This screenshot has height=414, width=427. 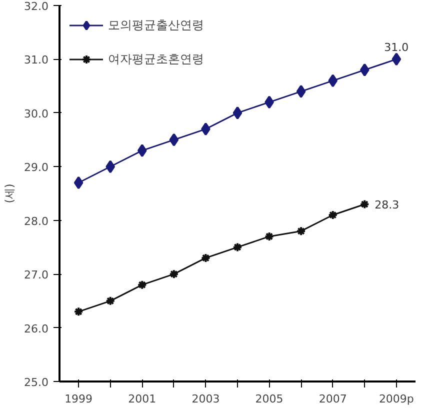 What do you see at coordinates (332, 399) in the screenshot?
I see `x-tick-label: 2007` at bounding box center [332, 399].